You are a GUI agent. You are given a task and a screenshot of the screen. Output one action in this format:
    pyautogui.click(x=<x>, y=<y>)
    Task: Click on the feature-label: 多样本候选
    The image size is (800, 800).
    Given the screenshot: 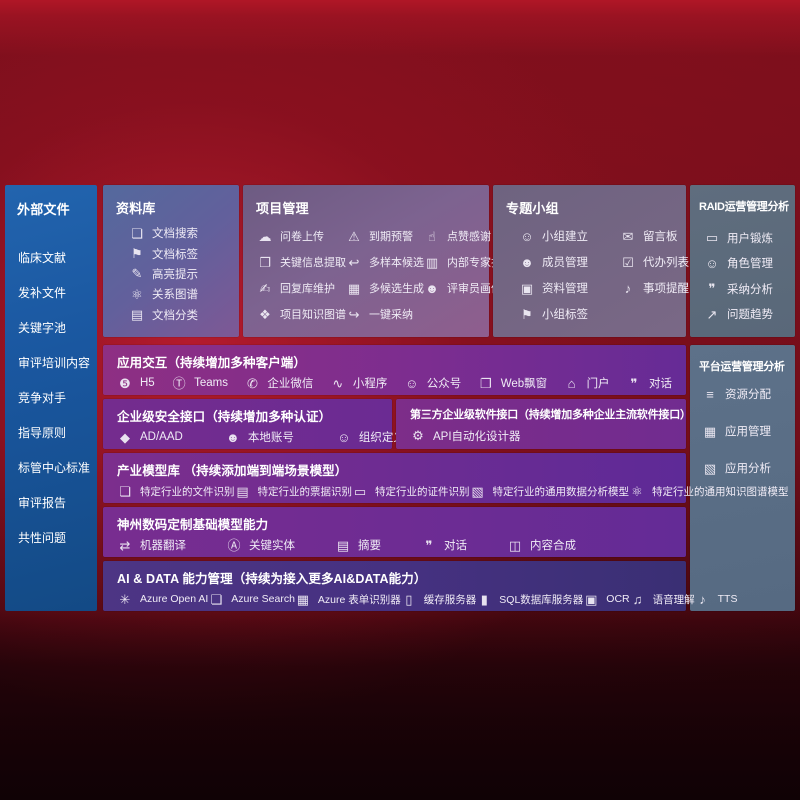 What is the action you would take?
    pyautogui.click(x=396, y=263)
    